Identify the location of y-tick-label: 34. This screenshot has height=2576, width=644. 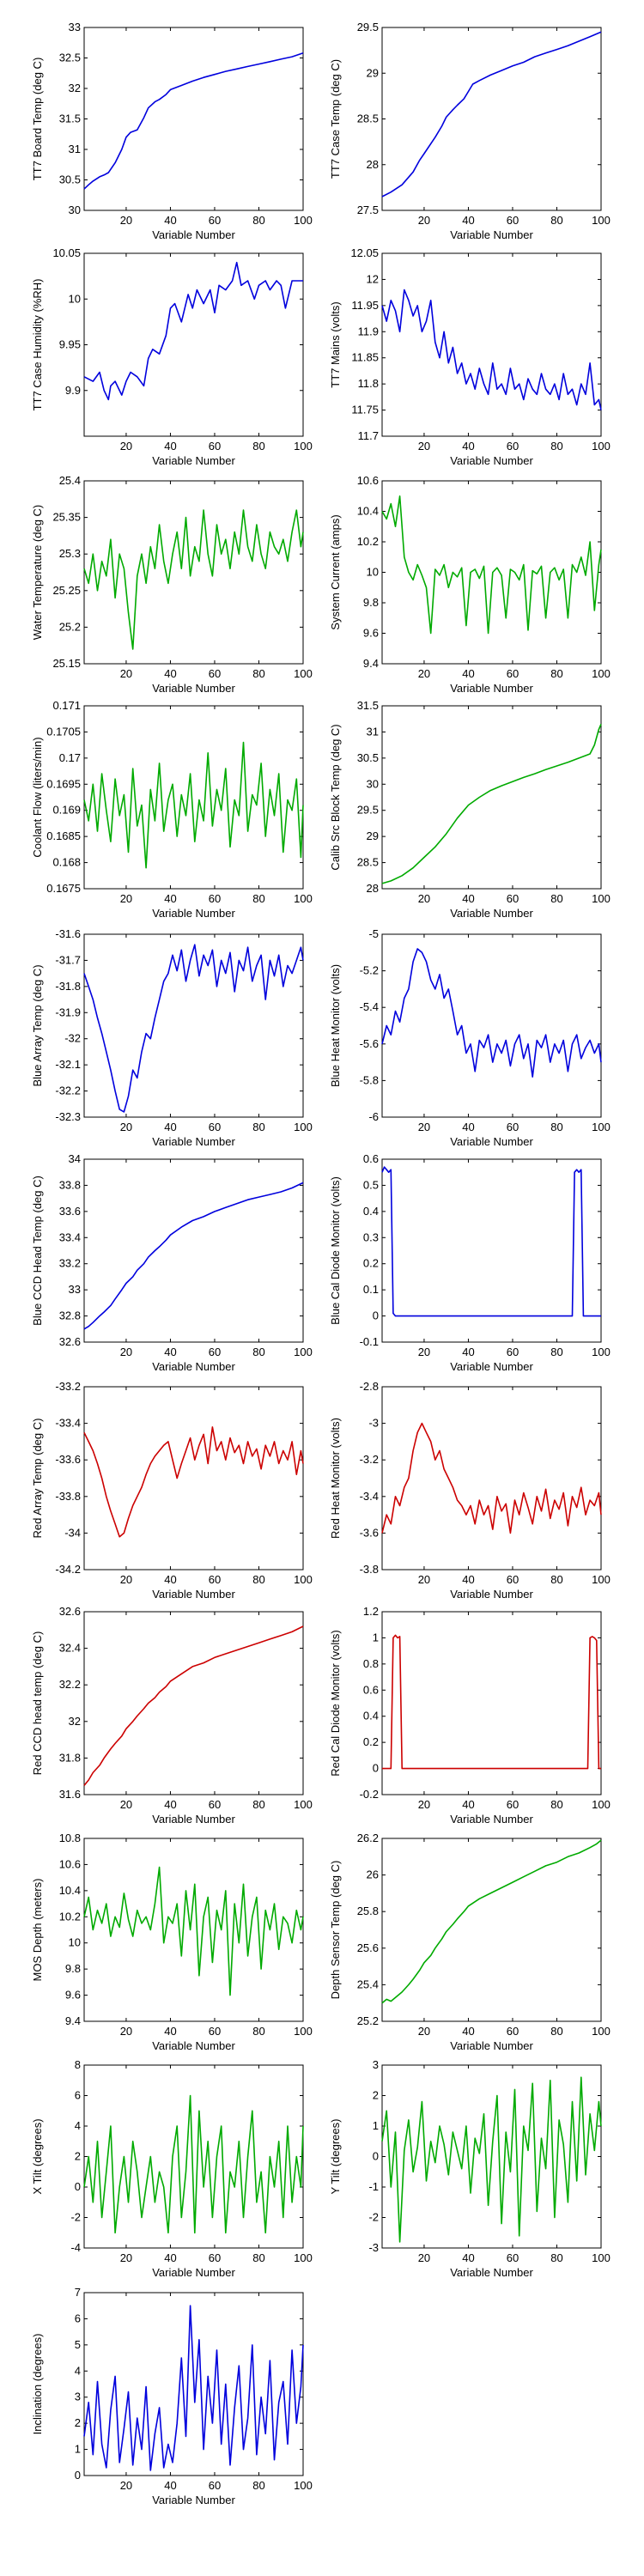
(75, 1158).